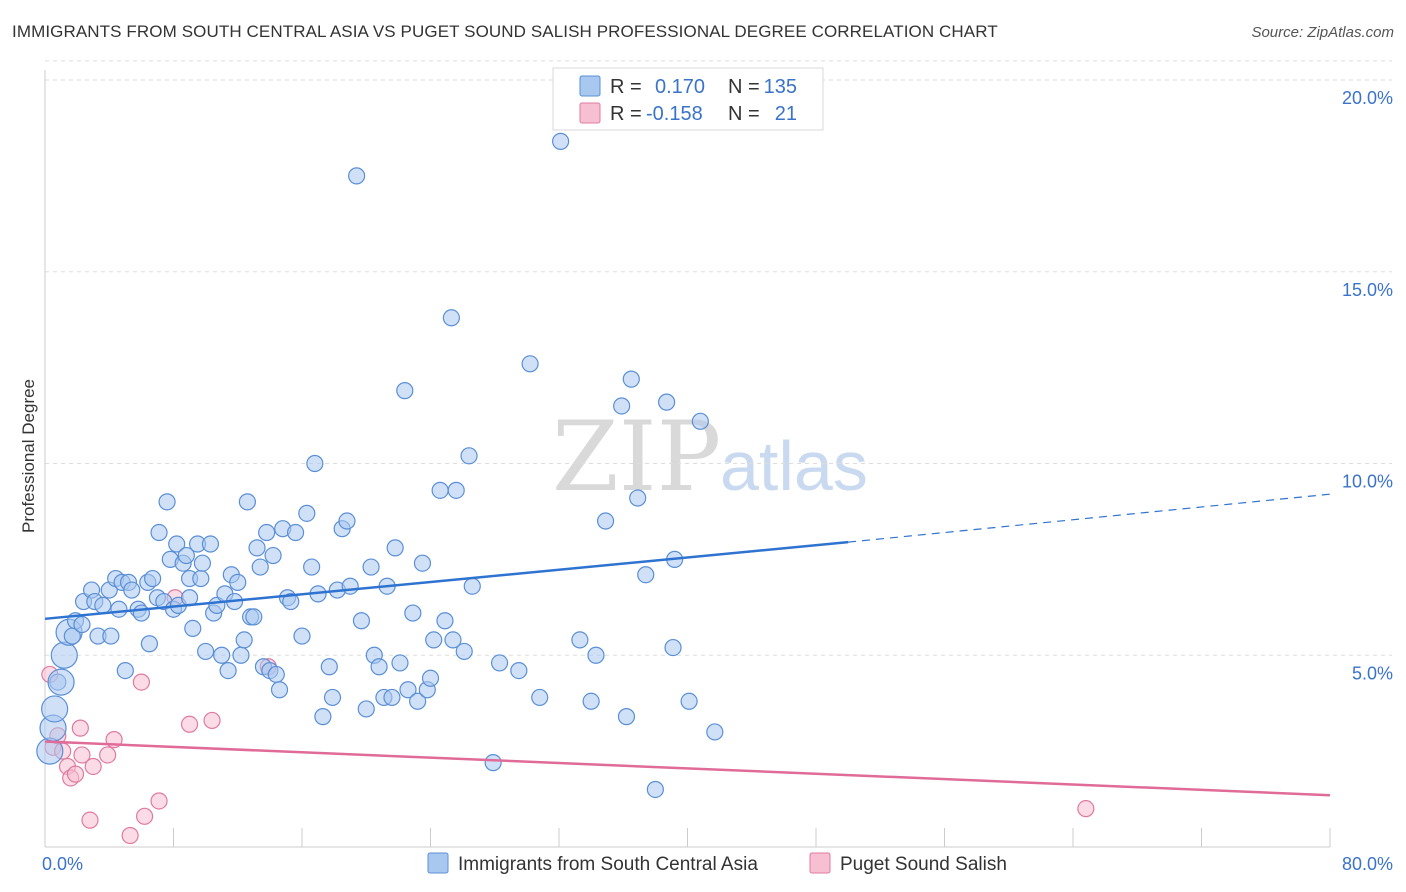 This screenshot has height=892, width=1406. What do you see at coordinates (626, 87) in the screenshot?
I see `legend-r-label-1: R =` at bounding box center [626, 87].